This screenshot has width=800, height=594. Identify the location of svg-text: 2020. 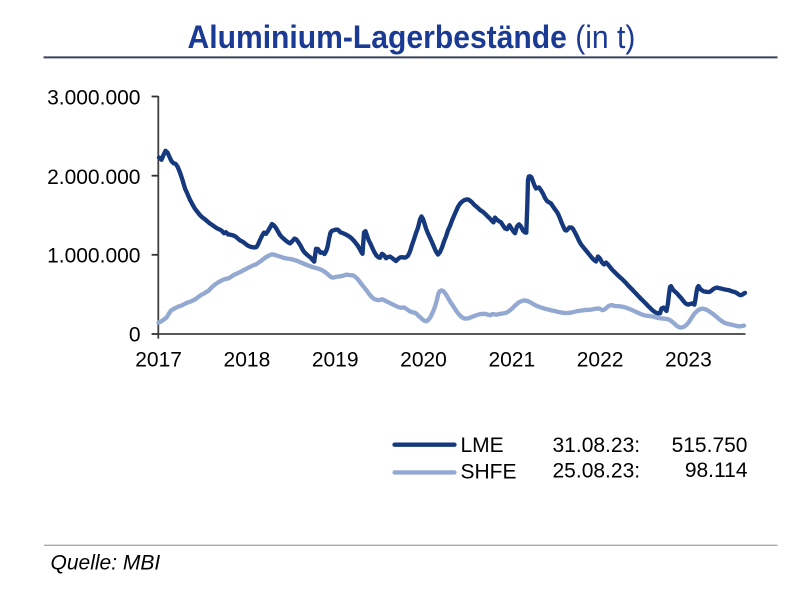
(423, 360).